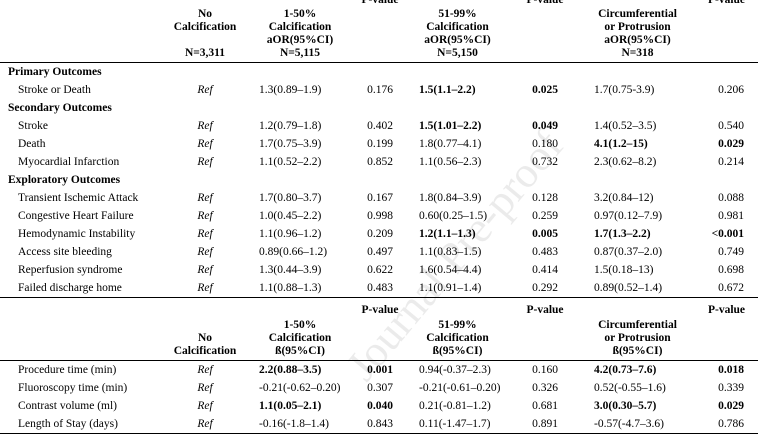 The width and height of the screenshot is (758, 434). What do you see at coordinates (624, 90) in the screenshot?
I see `cell: 1.7(0.75-3.9)` at bounding box center [624, 90].